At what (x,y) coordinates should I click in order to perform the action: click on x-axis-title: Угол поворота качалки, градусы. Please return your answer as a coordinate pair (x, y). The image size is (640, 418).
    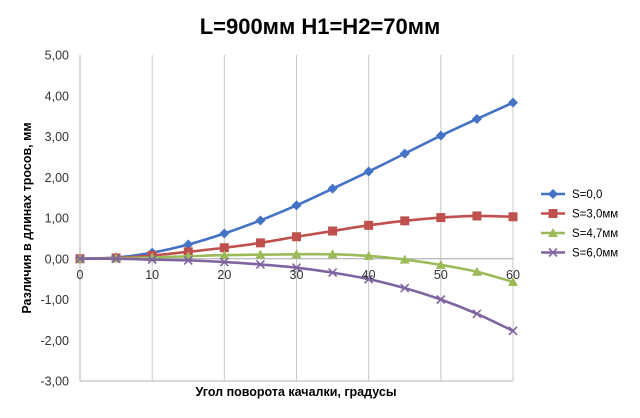
    Looking at the image, I should click on (295, 392).